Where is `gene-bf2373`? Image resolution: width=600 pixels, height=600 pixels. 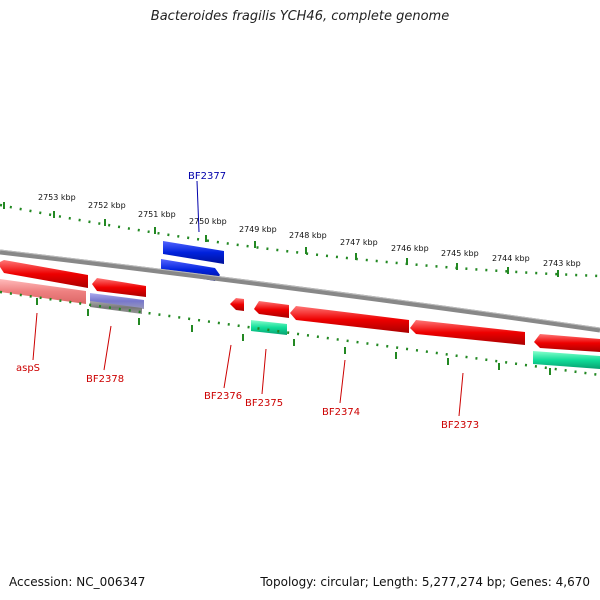
gene-bf2373 is located at coordinates (467, 332).